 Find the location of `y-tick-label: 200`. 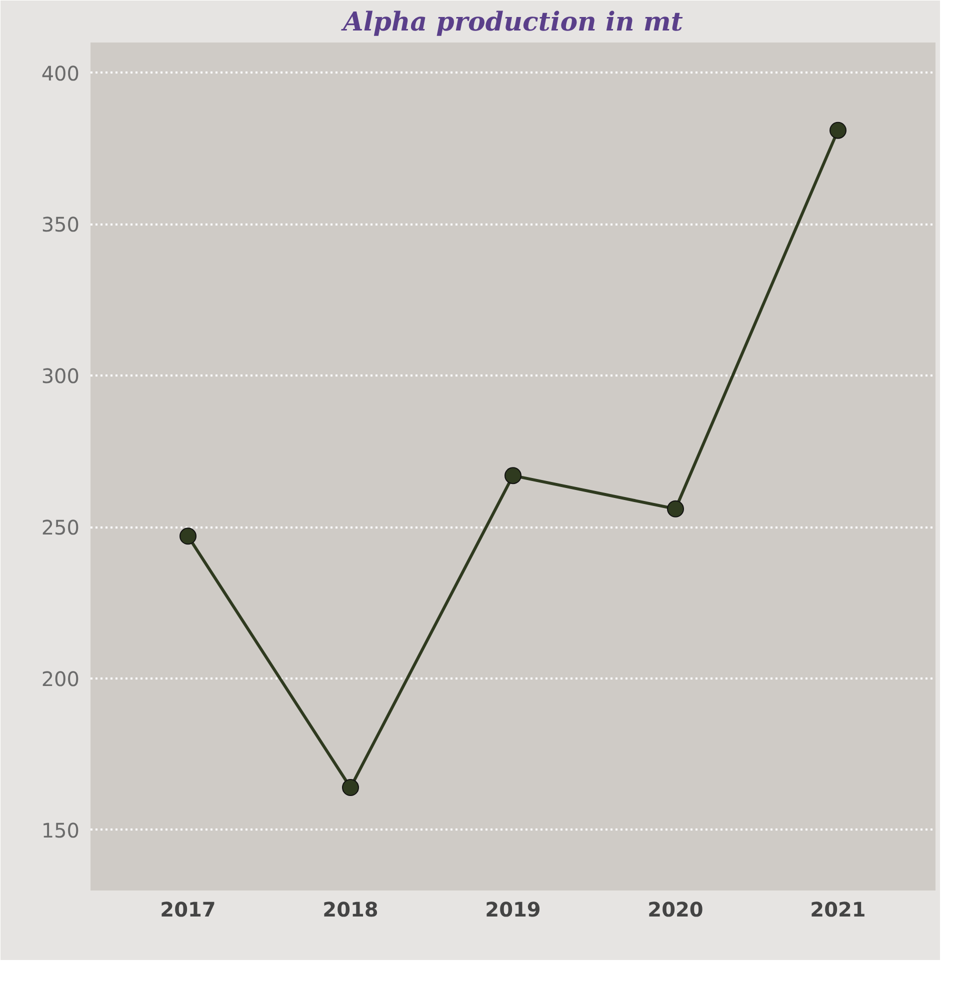

y-tick-label: 200 is located at coordinates (60, 679).